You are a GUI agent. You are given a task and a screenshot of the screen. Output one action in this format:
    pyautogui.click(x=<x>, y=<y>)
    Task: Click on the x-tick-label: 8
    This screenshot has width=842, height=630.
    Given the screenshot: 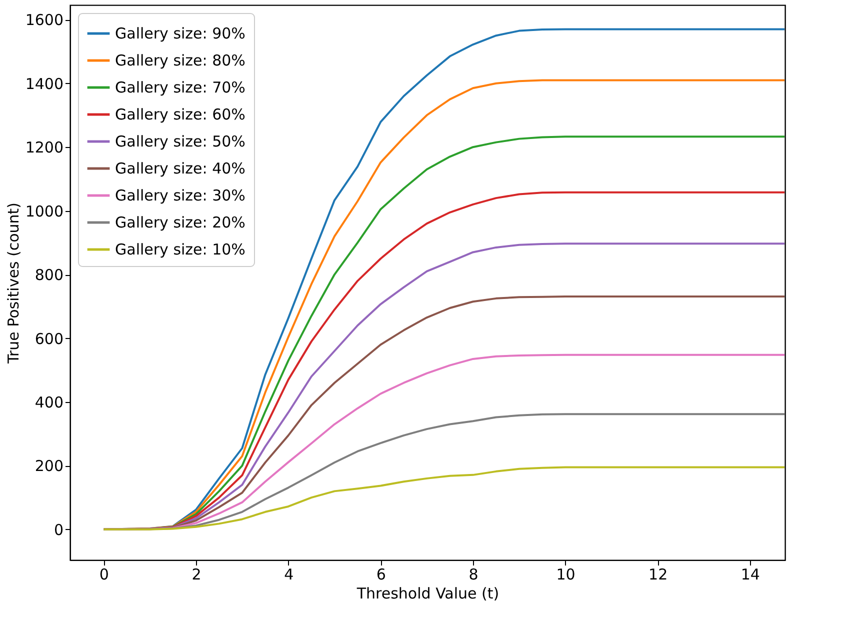 What is the action you would take?
    pyautogui.click(x=473, y=575)
    